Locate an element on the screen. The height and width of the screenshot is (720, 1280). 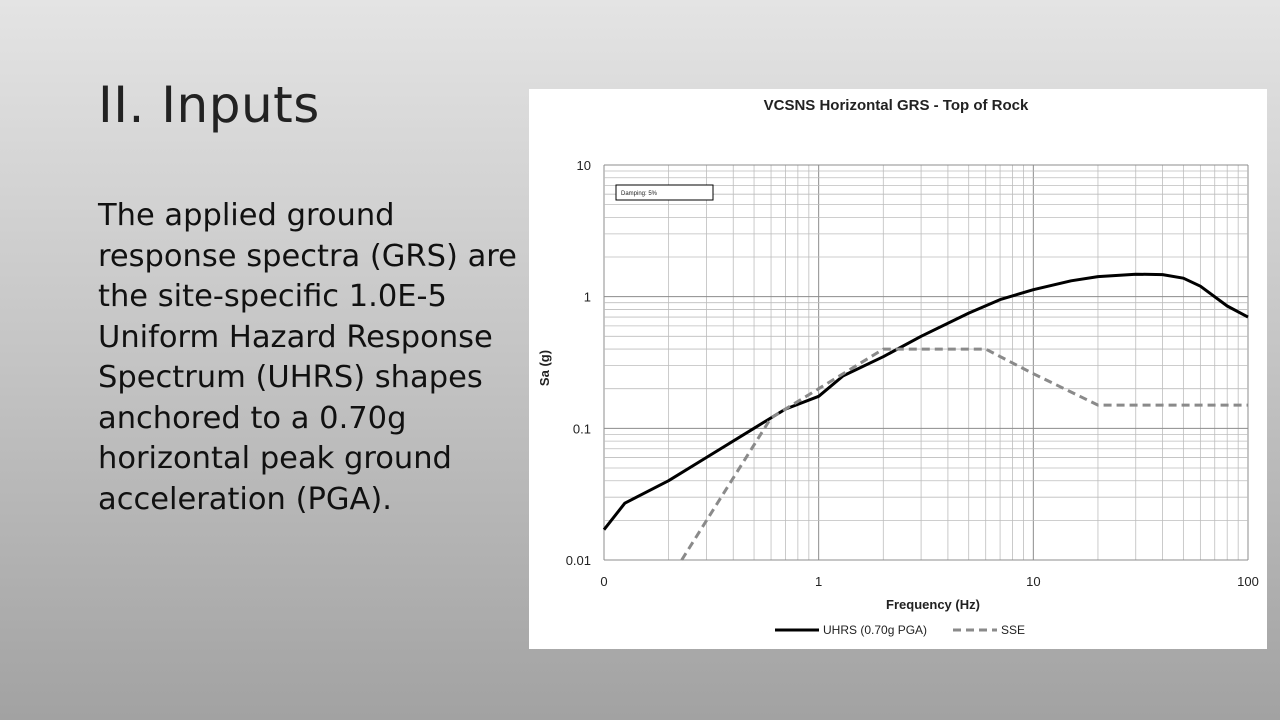
y-tick-label: 0.1 is located at coordinates (582, 428).